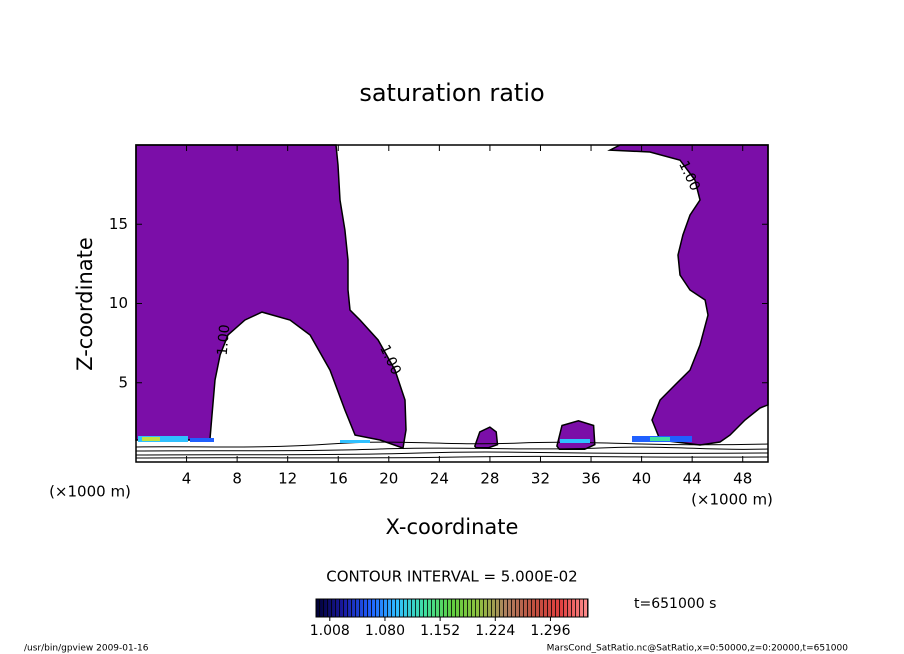  Describe the element at coordinates (451, 577) in the screenshot. I see `contour-interval: CONTOUR INTERVAL = 5.000E-02` at that location.